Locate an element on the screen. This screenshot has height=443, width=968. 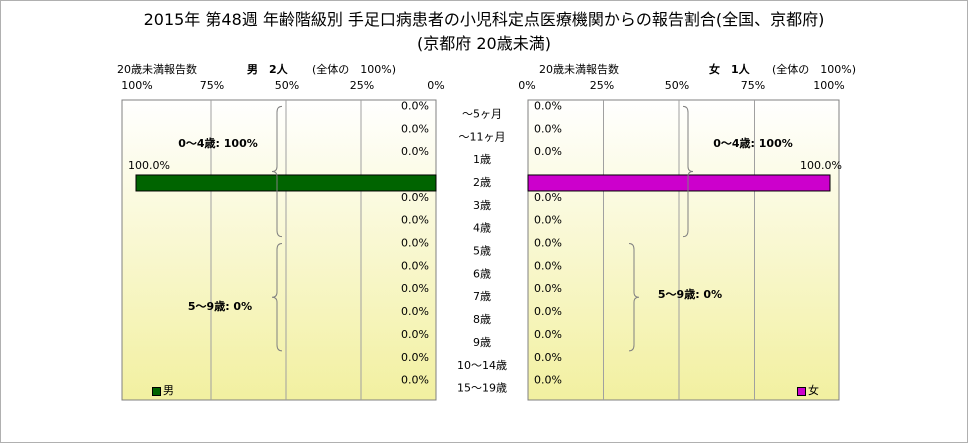
female-group-label: 5～9歳: 0% is located at coordinates (690, 294).